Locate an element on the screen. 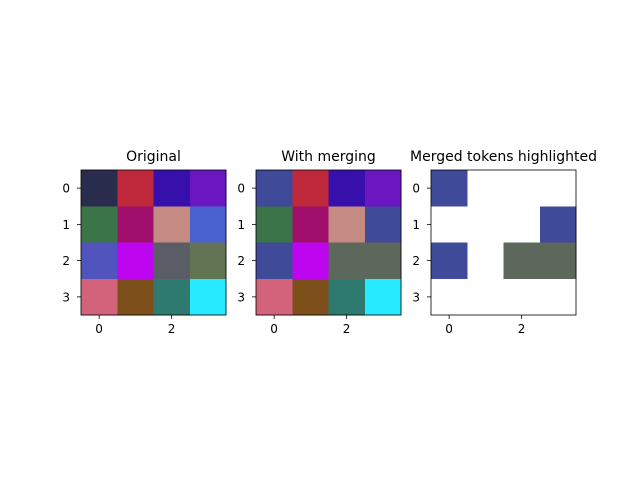 This screenshot has height=480, width=640. panel-title: With merging is located at coordinates (328, 157).